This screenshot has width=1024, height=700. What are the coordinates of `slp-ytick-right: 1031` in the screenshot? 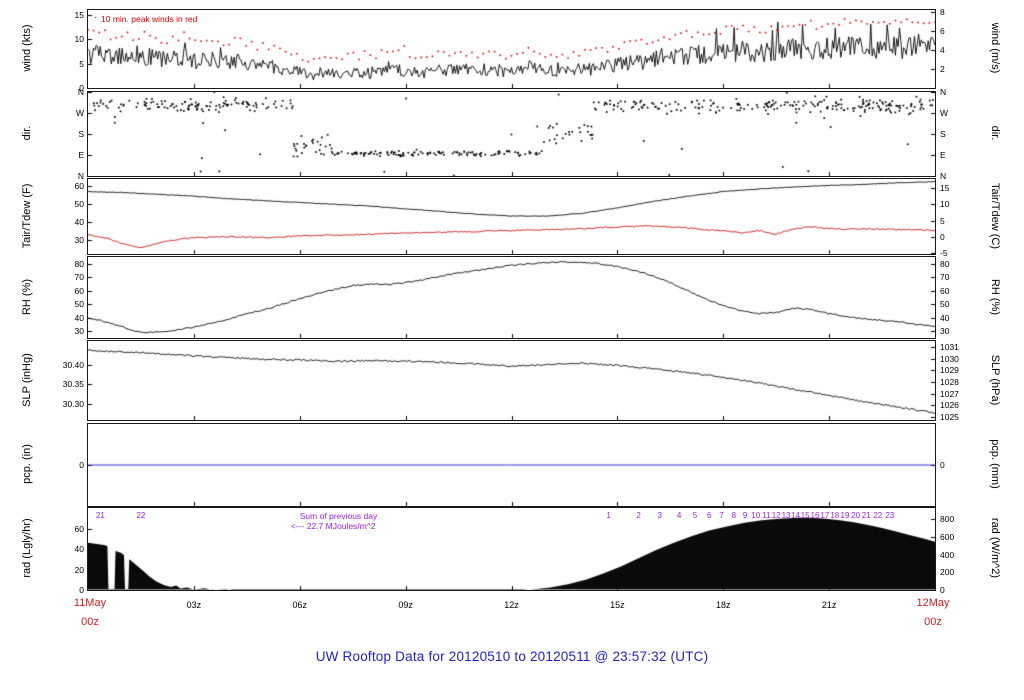 It's located at (949, 347).